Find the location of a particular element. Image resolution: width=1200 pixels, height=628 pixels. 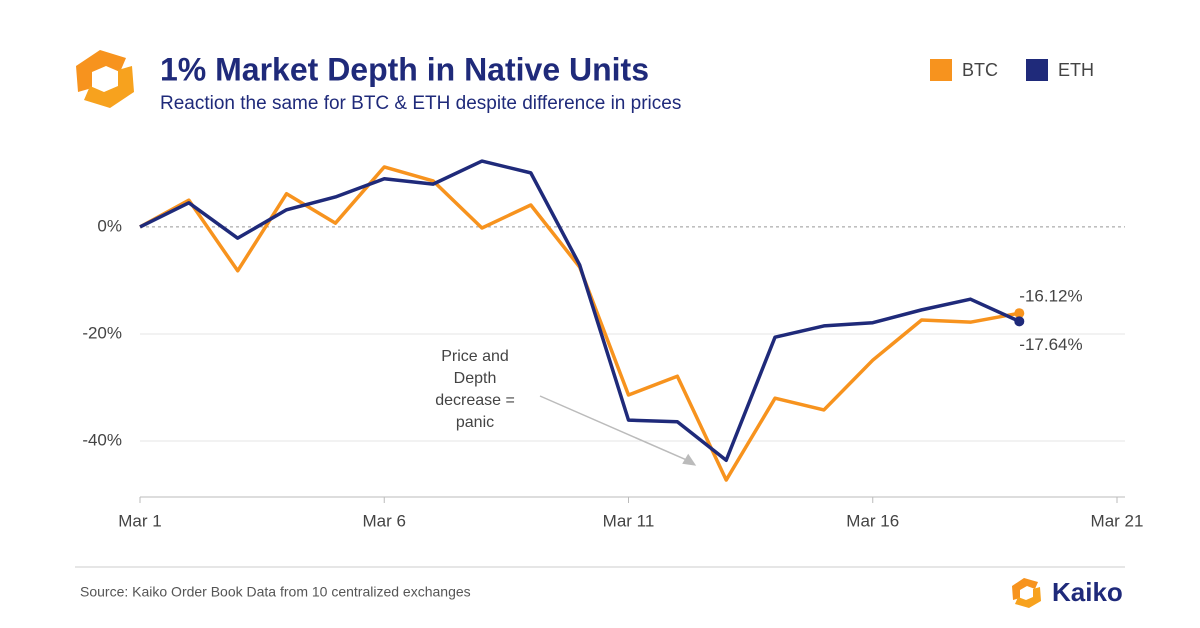

data-label: -16.12% is located at coordinates (1050, 296).